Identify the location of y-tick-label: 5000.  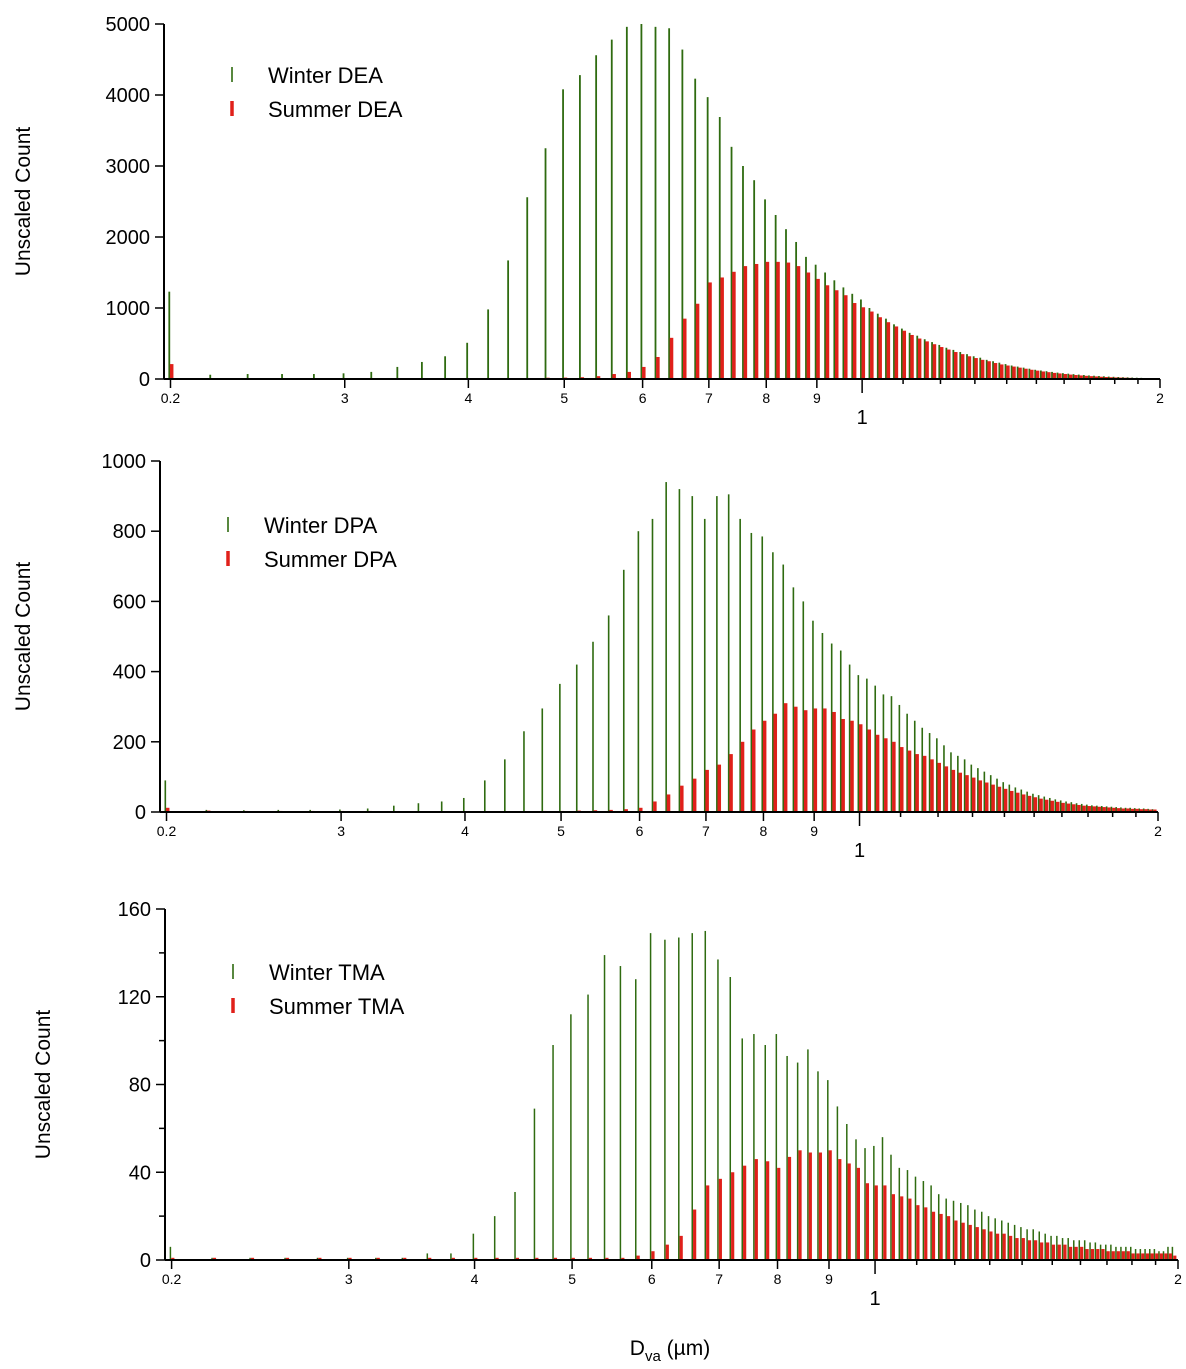
(128, 25).